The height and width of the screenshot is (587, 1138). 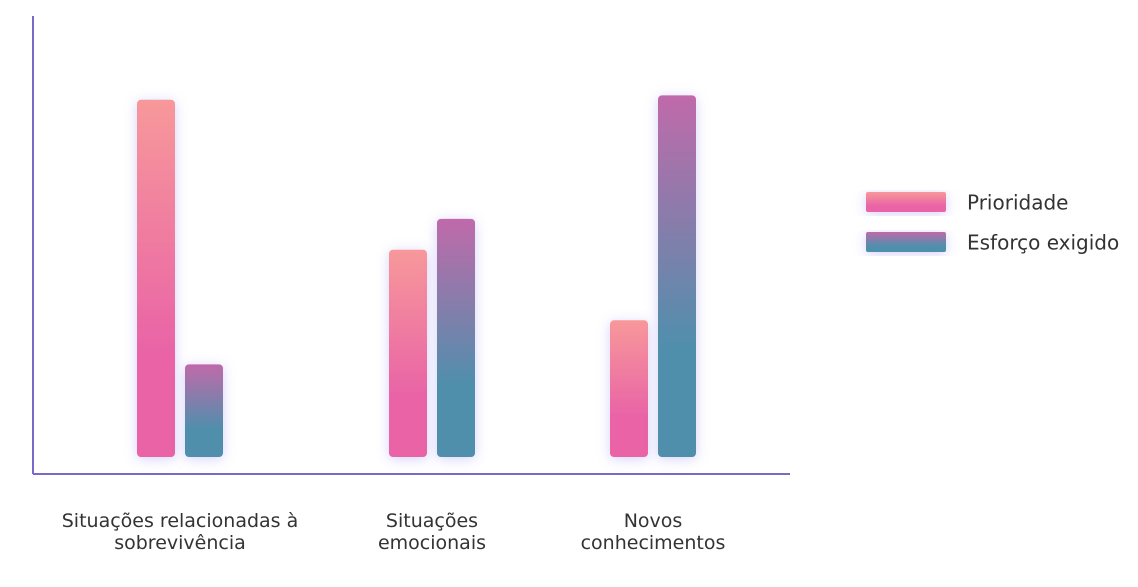 I want to click on legend-label: Prioridade, so click(x=1017, y=203).